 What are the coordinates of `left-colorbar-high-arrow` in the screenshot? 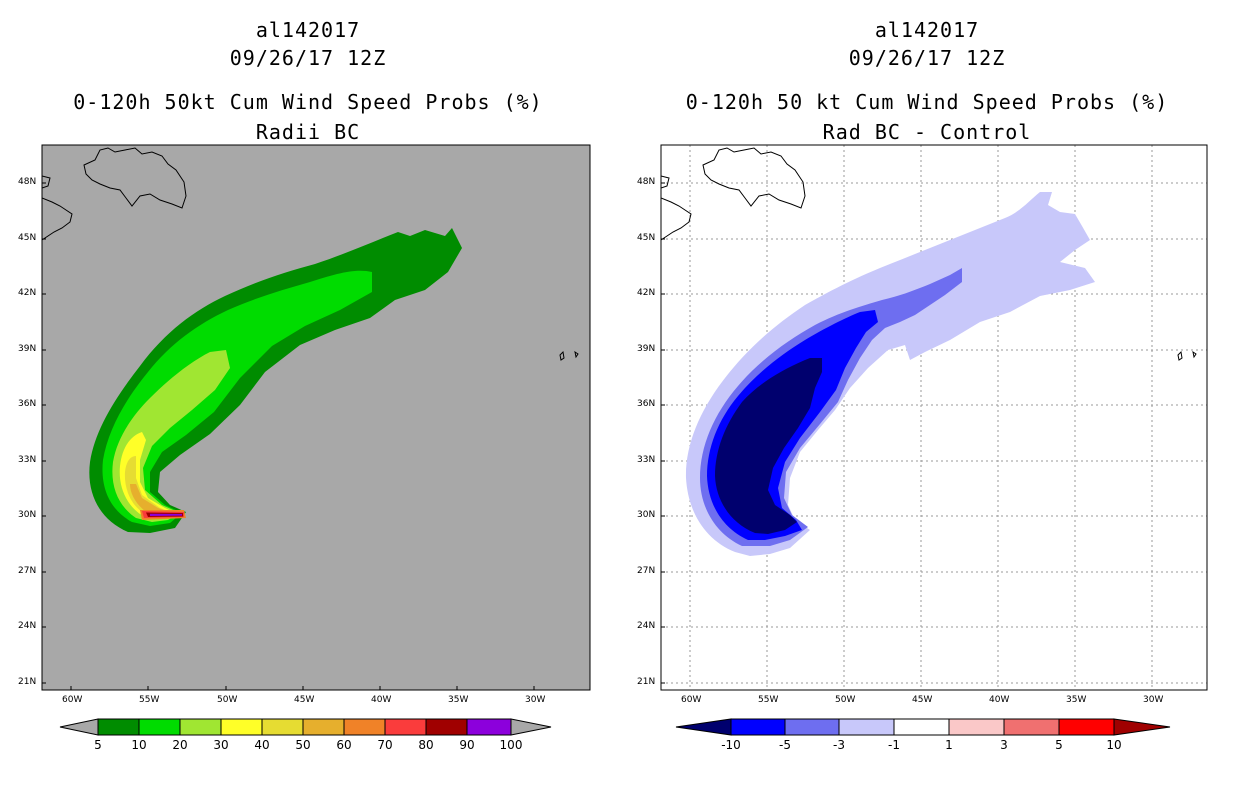 It's located at (531, 727).